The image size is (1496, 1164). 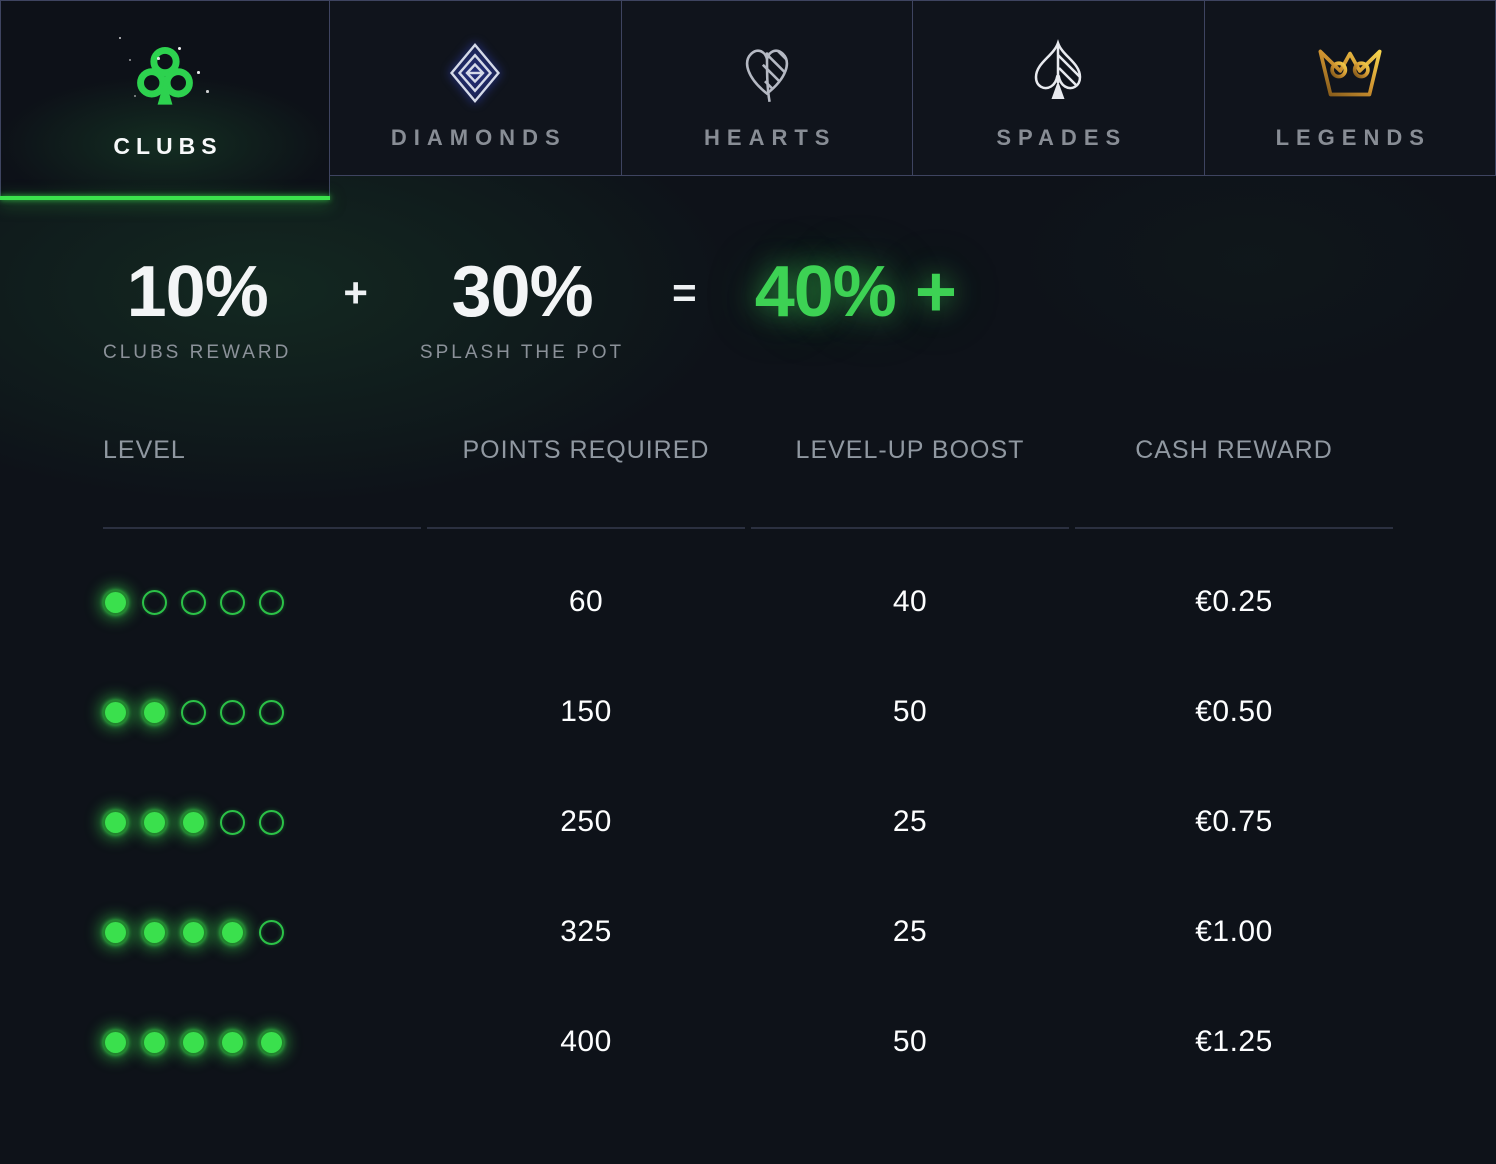 What do you see at coordinates (475, 73) in the screenshot?
I see `diamonds-icon` at bounding box center [475, 73].